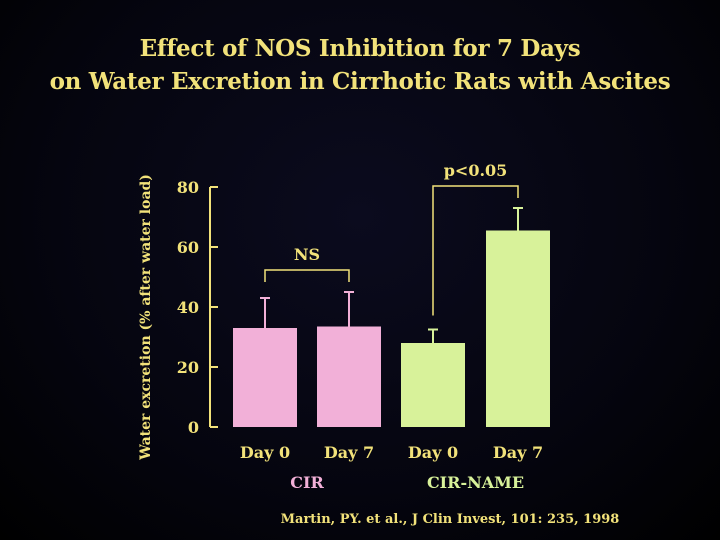 The height and width of the screenshot is (540, 720). I want to click on group-label: CIR, so click(307, 482).